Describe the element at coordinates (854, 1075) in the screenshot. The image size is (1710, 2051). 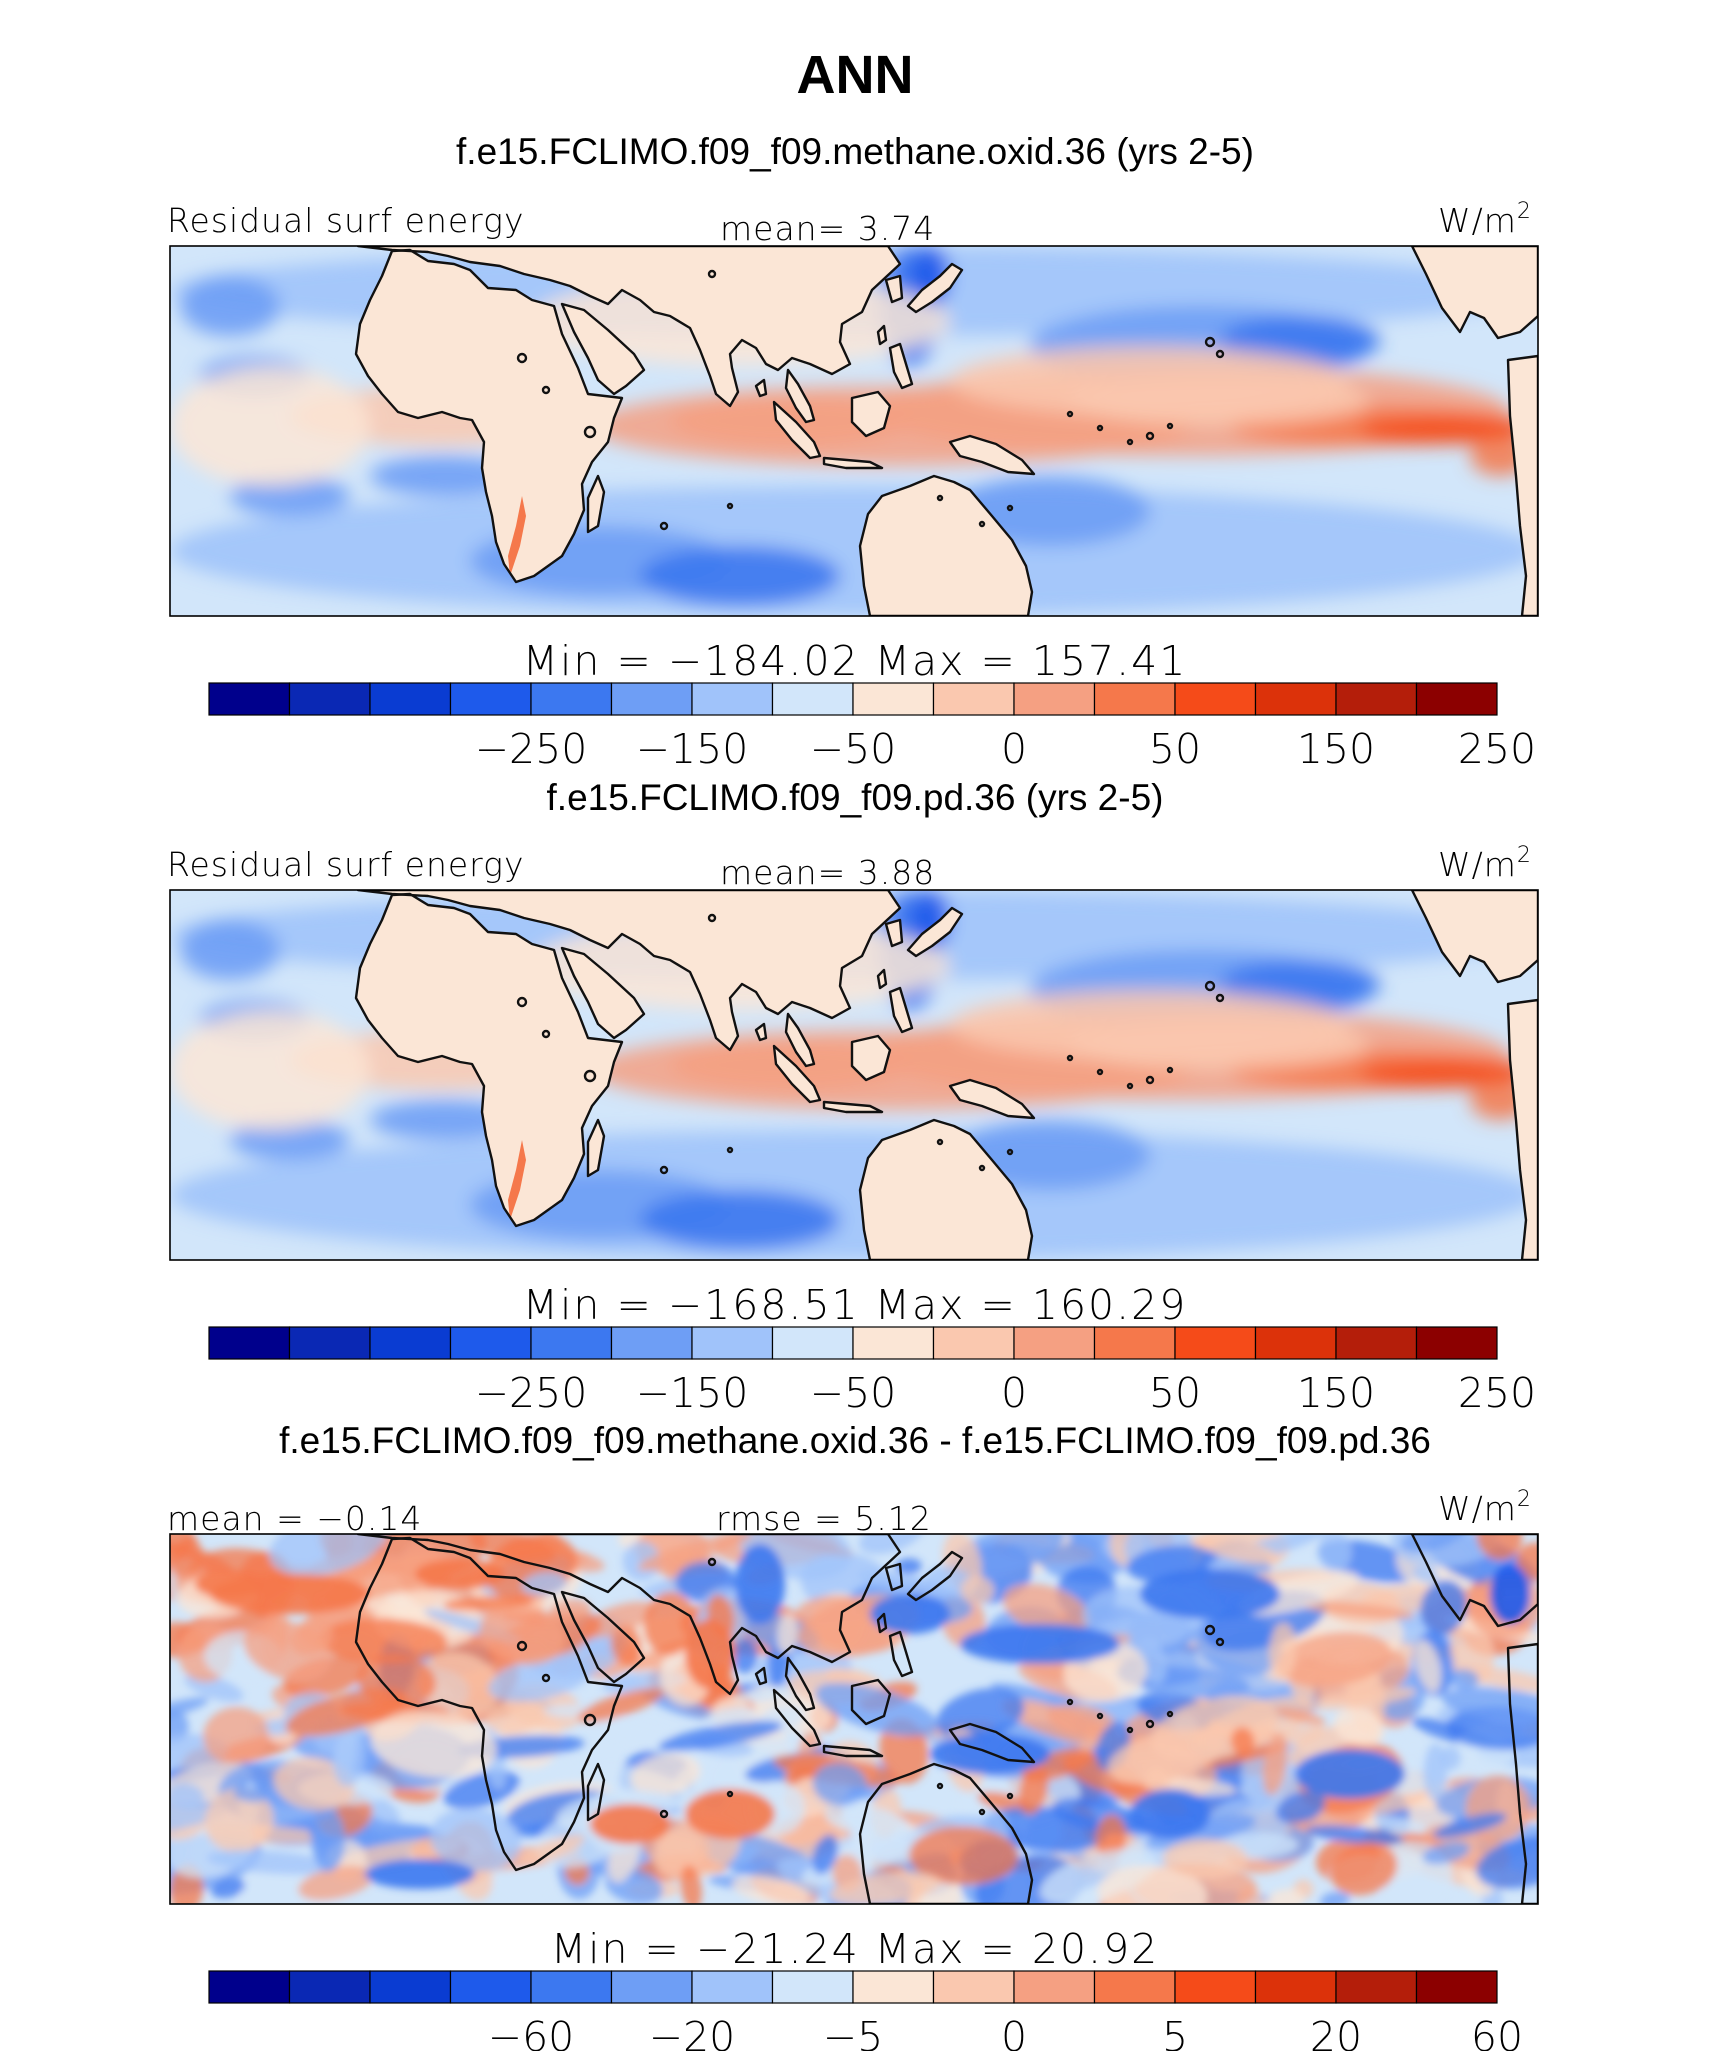
I see `panel-2-map` at that location.